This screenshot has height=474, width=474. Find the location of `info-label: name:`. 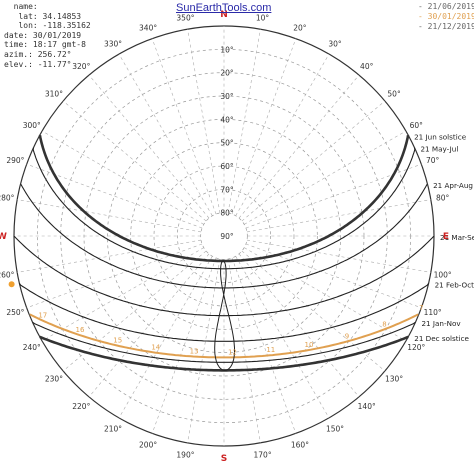

info-label: name: is located at coordinates (25, 6).